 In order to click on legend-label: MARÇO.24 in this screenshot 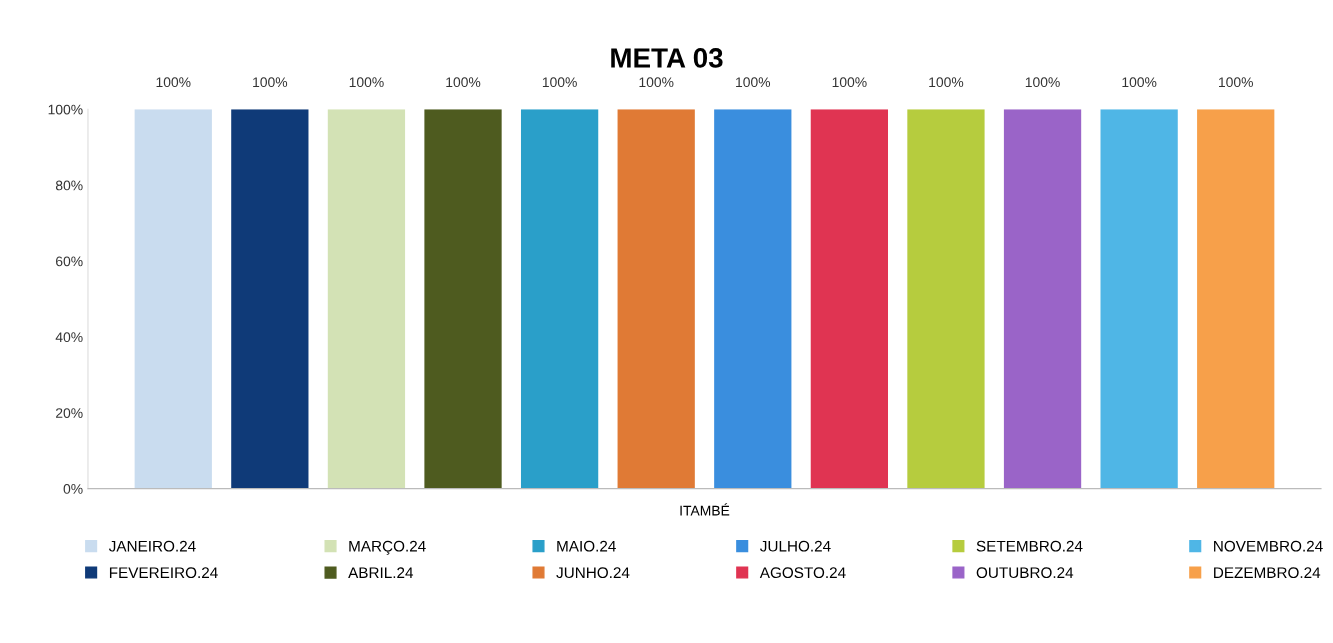, I will do `click(387, 547)`.